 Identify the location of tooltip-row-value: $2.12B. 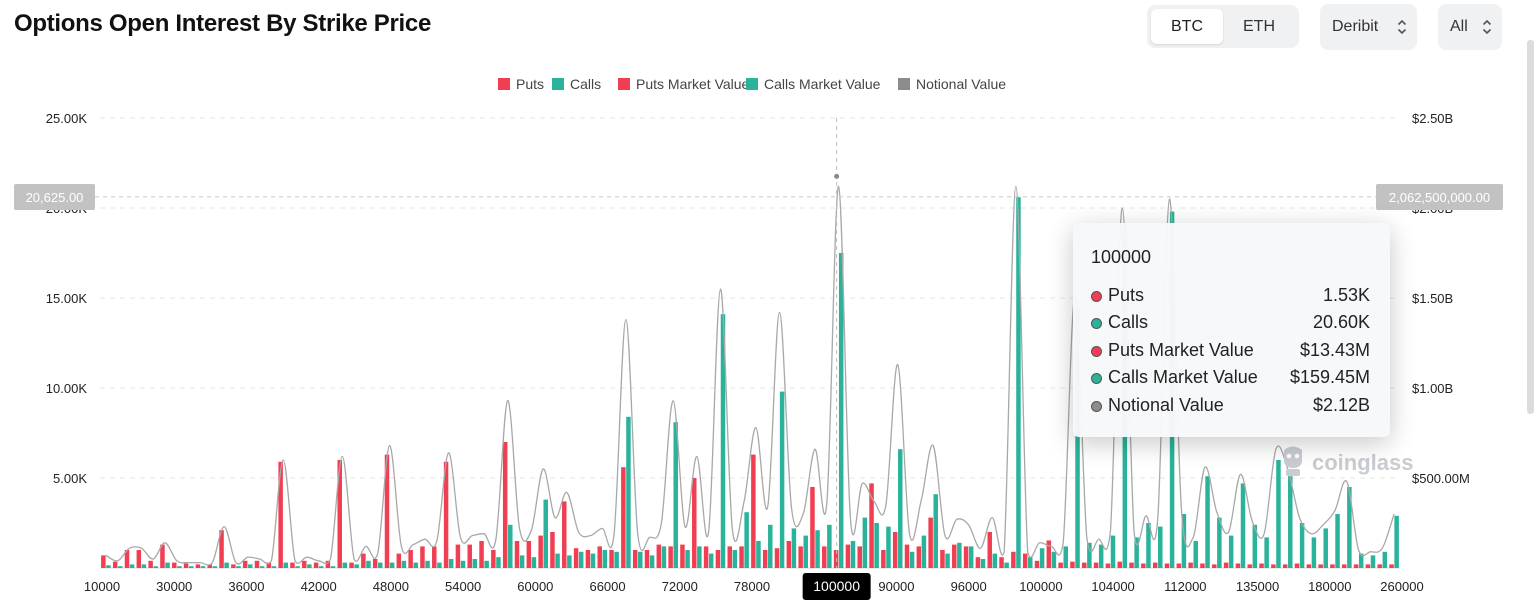
(1341, 405).